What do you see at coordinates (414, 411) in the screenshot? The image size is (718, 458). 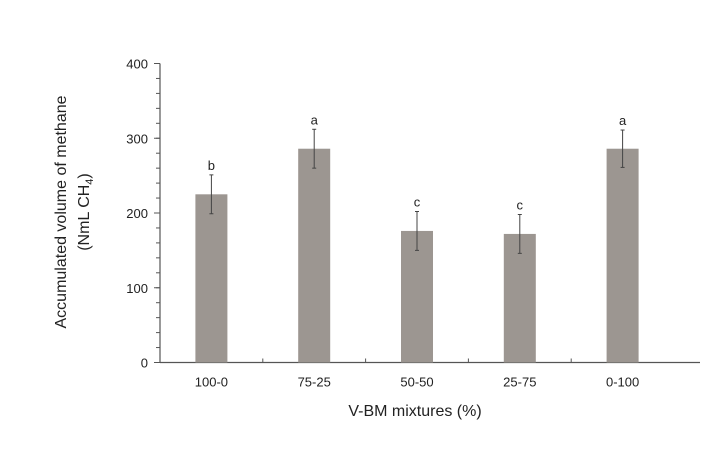 I see `x-axis-title: V-BM mixtures (%)` at bounding box center [414, 411].